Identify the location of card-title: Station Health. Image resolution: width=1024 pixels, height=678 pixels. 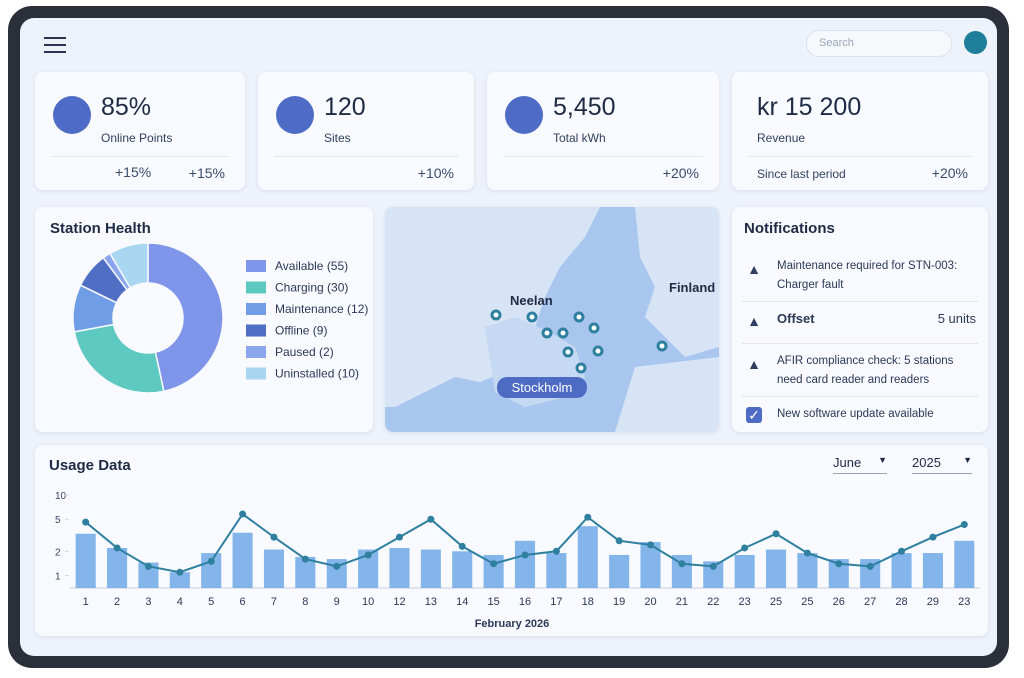
(100, 228).